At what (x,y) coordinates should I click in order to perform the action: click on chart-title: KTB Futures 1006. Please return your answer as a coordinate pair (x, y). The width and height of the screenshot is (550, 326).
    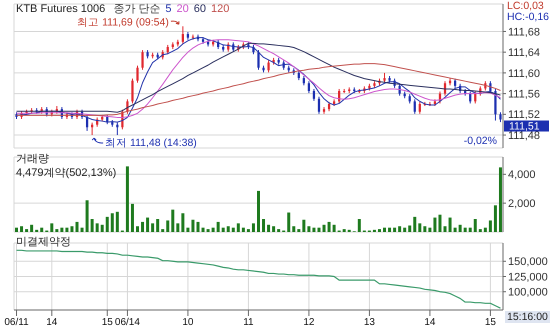
    Looking at the image, I should click on (61, 8).